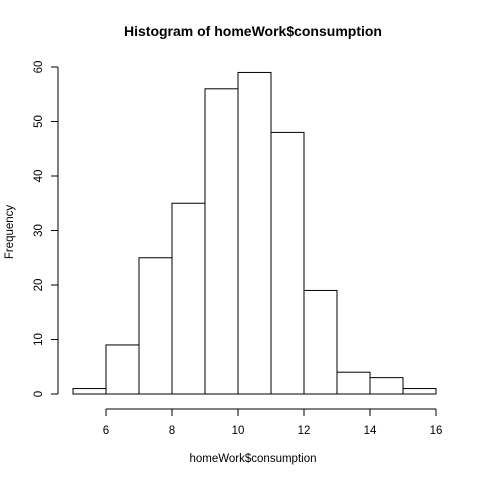  Describe the element at coordinates (39, 176) in the screenshot. I see `y-tick-label: 40` at that location.